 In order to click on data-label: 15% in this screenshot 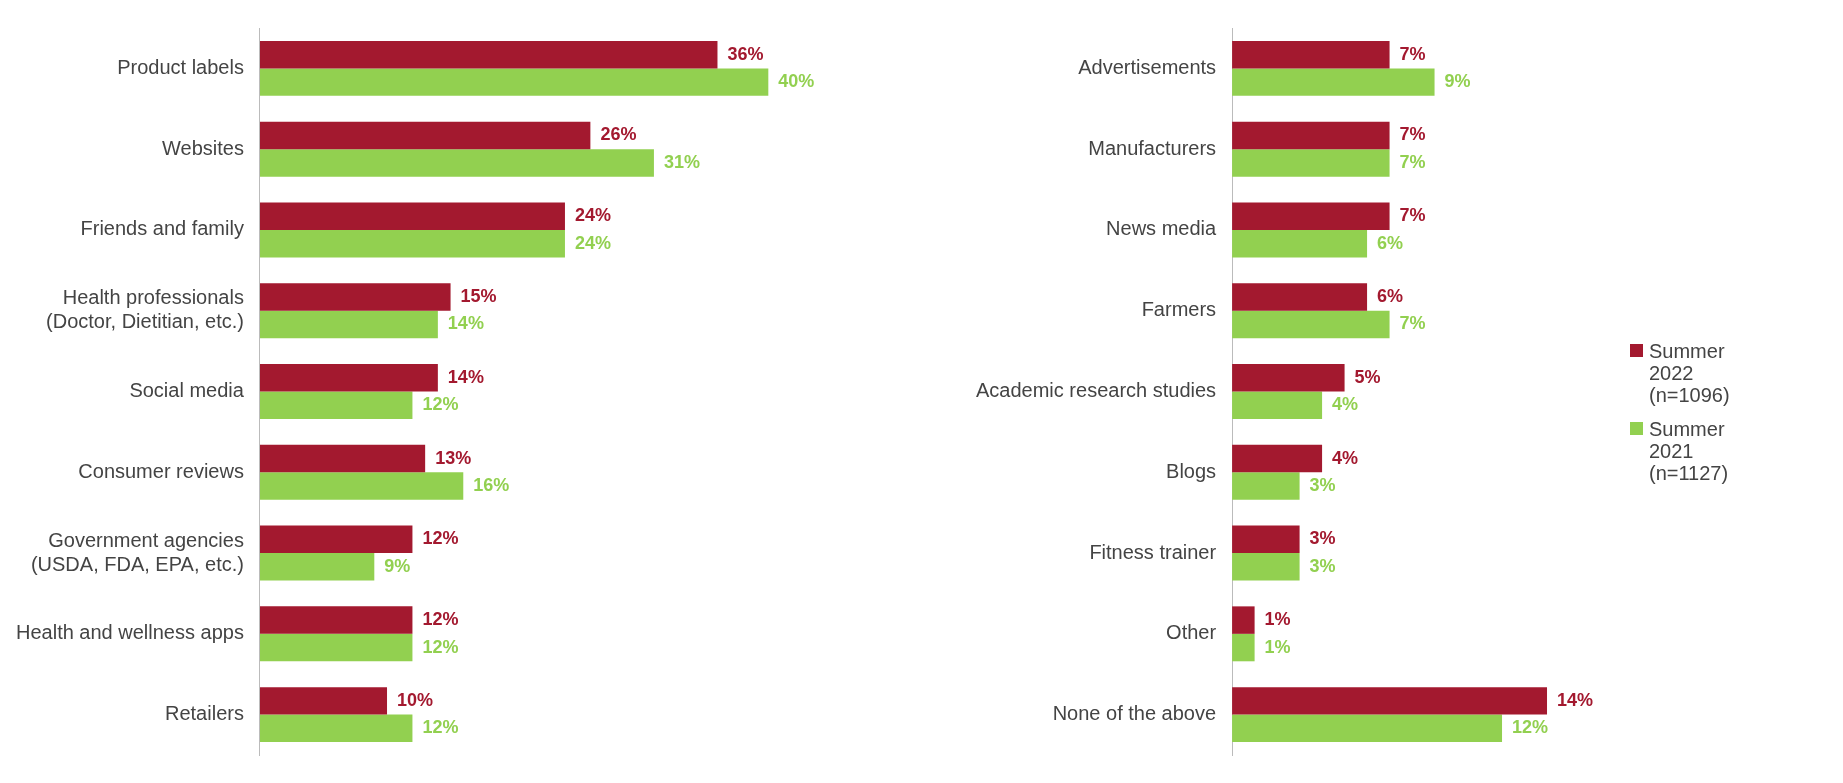, I will do `click(478, 295)`.